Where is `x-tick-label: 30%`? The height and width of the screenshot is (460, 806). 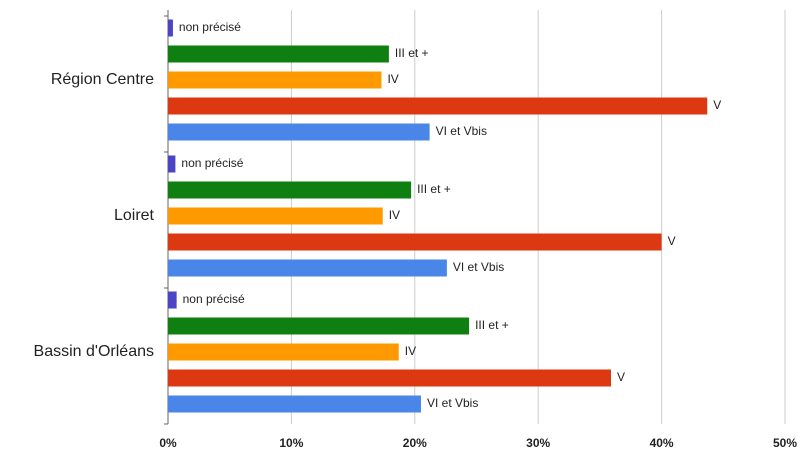 x-tick-label: 30% is located at coordinates (538, 443).